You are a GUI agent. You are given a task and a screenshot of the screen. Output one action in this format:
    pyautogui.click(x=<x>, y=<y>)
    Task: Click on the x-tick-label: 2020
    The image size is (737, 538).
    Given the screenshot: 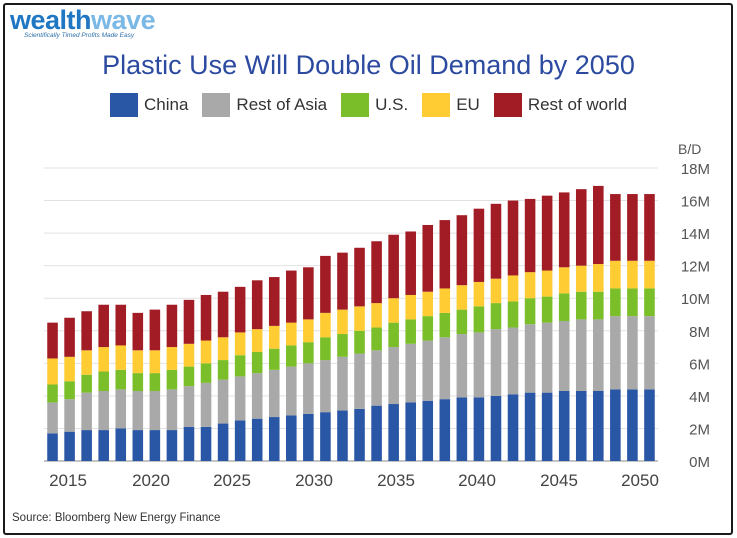 What is the action you would take?
    pyautogui.click(x=151, y=480)
    